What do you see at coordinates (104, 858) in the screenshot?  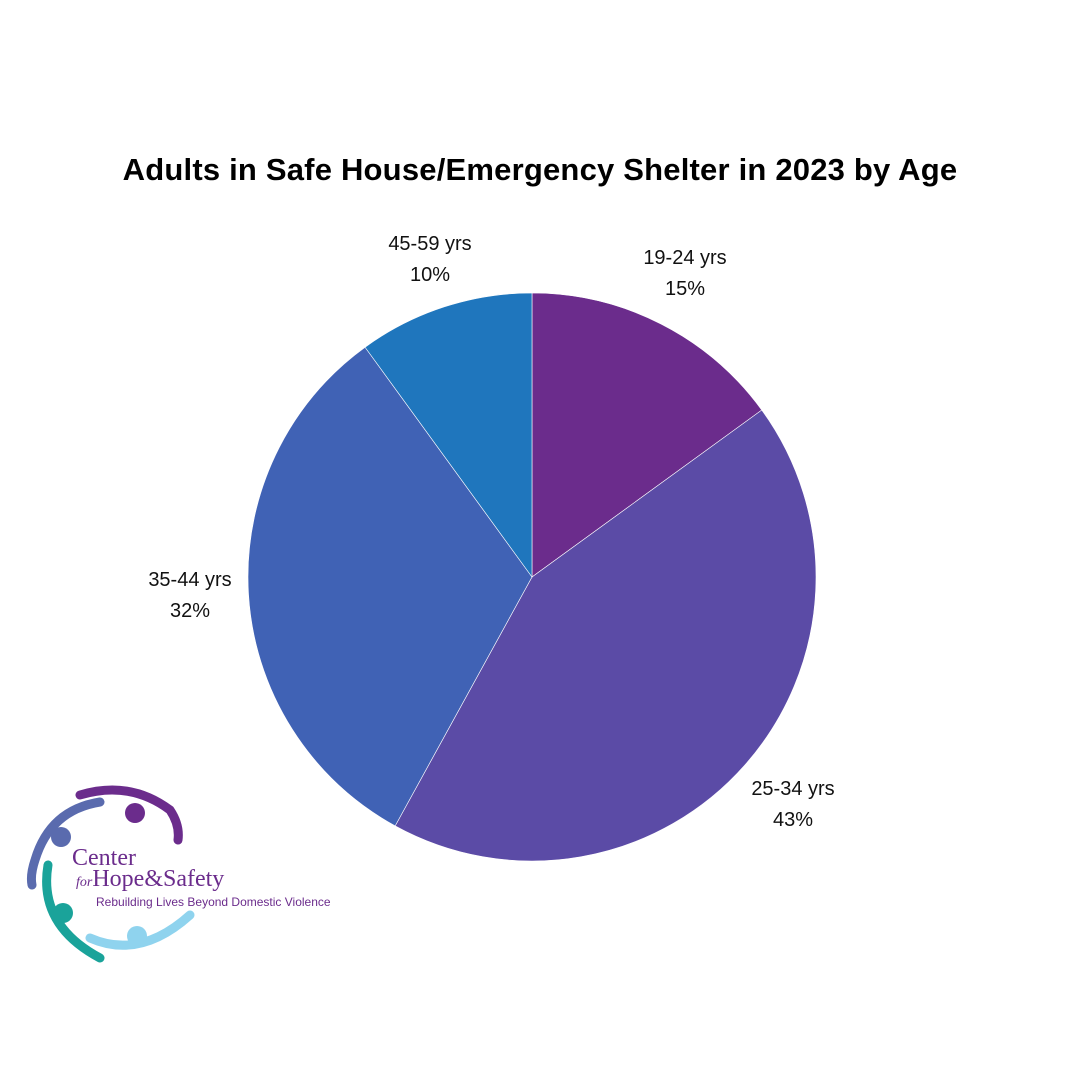 I see `logo-line1: Center` at bounding box center [104, 858].